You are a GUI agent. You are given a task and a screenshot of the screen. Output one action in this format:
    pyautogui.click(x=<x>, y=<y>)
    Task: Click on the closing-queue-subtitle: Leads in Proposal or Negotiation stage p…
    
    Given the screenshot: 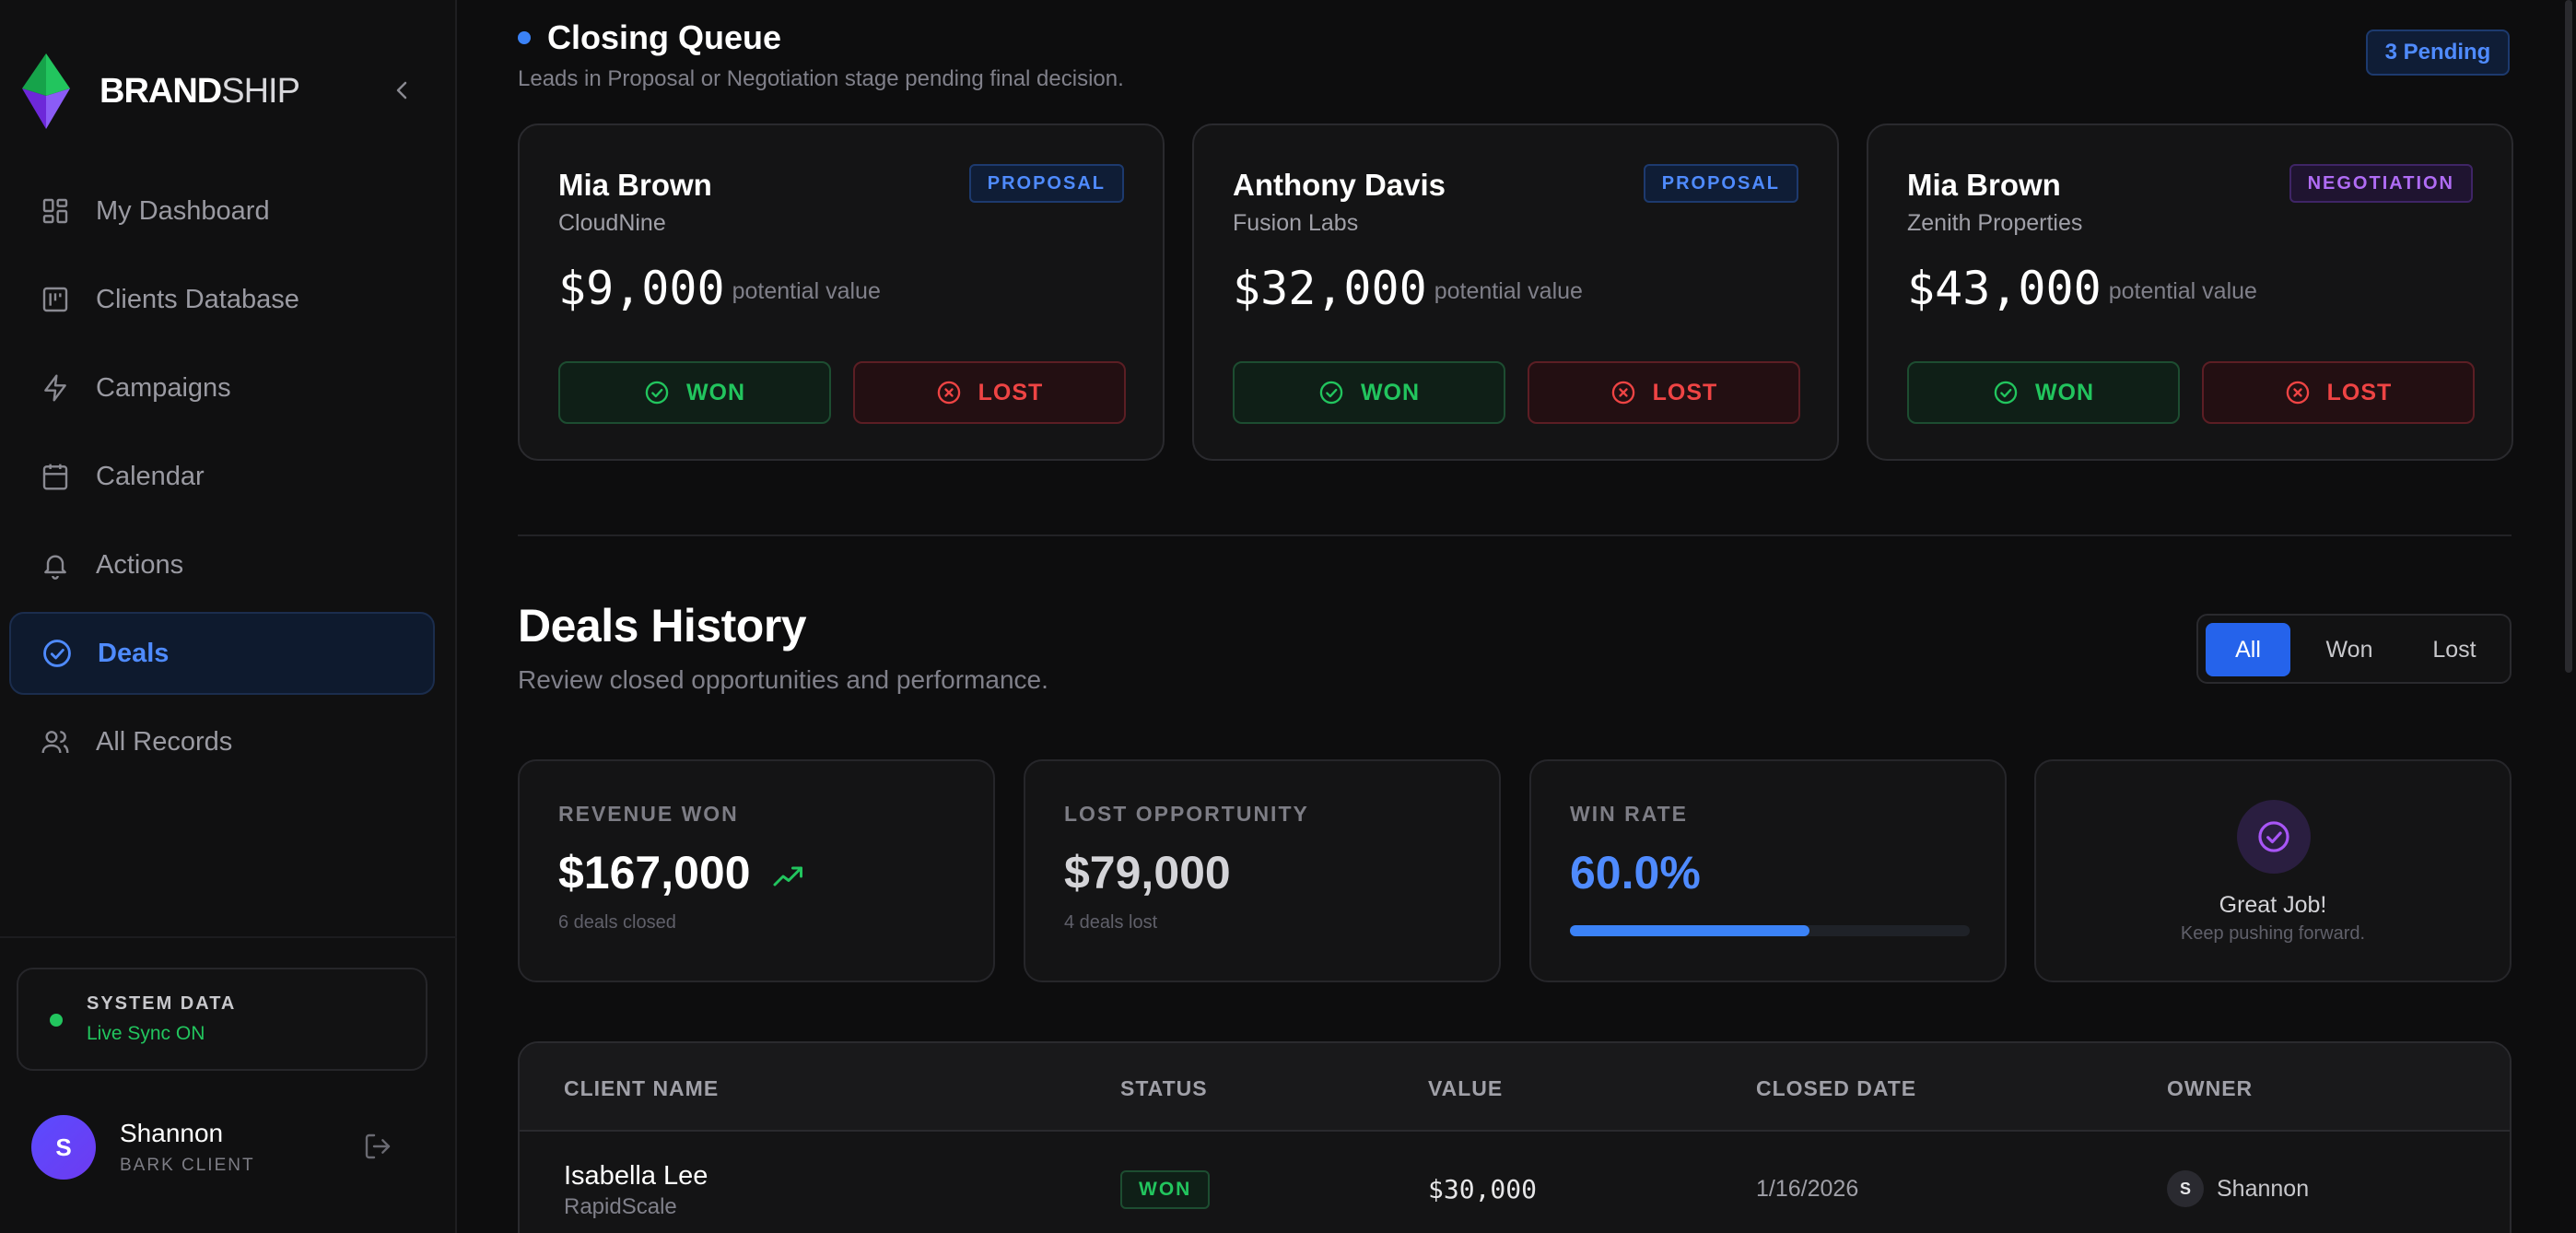 What is the action you would take?
    pyautogui.click(x=821, y=78)
    